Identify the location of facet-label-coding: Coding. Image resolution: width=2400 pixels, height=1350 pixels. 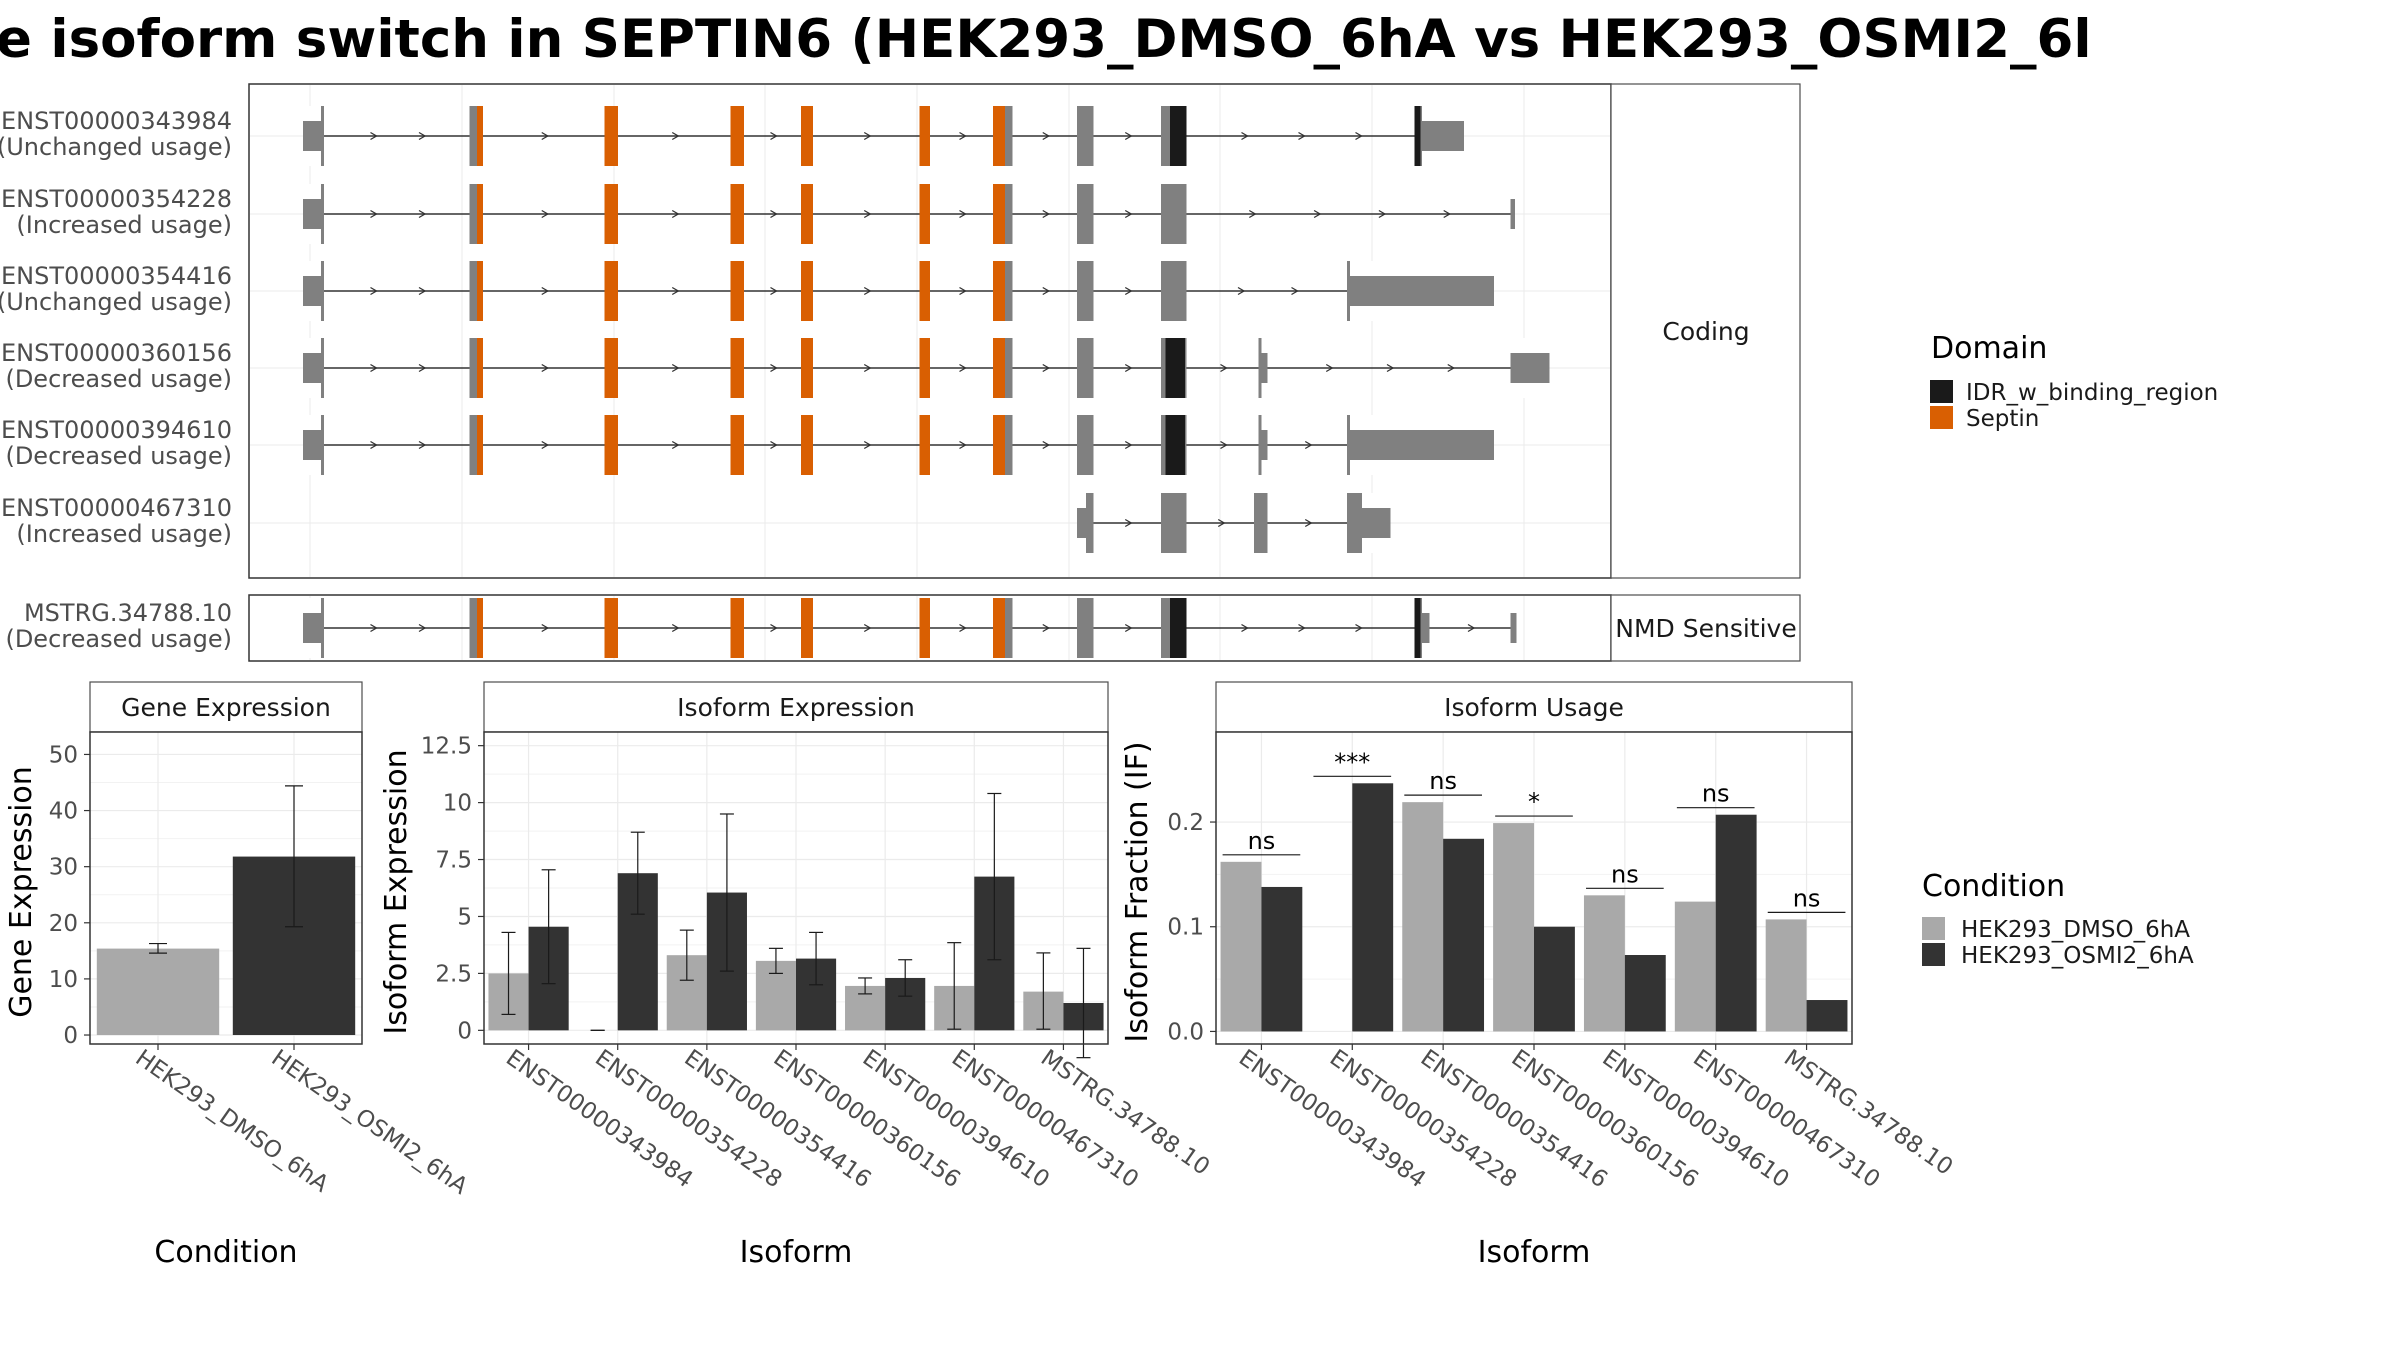
(1705, 331).